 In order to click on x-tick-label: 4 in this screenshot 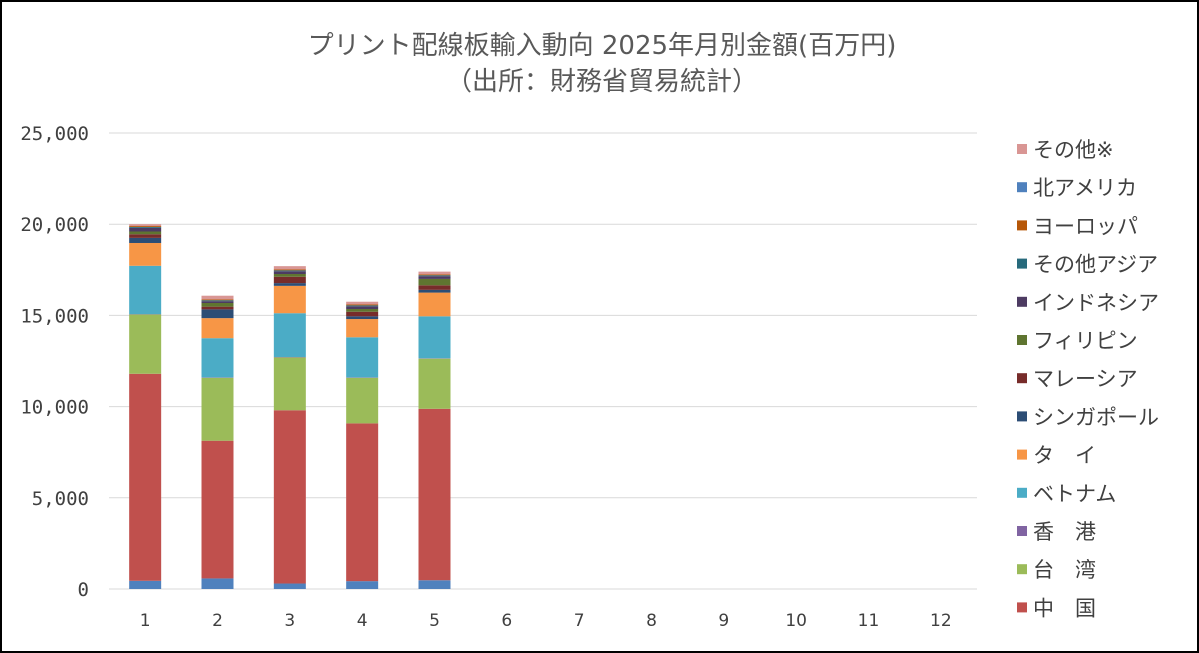, I will do `click(362, 621)`.